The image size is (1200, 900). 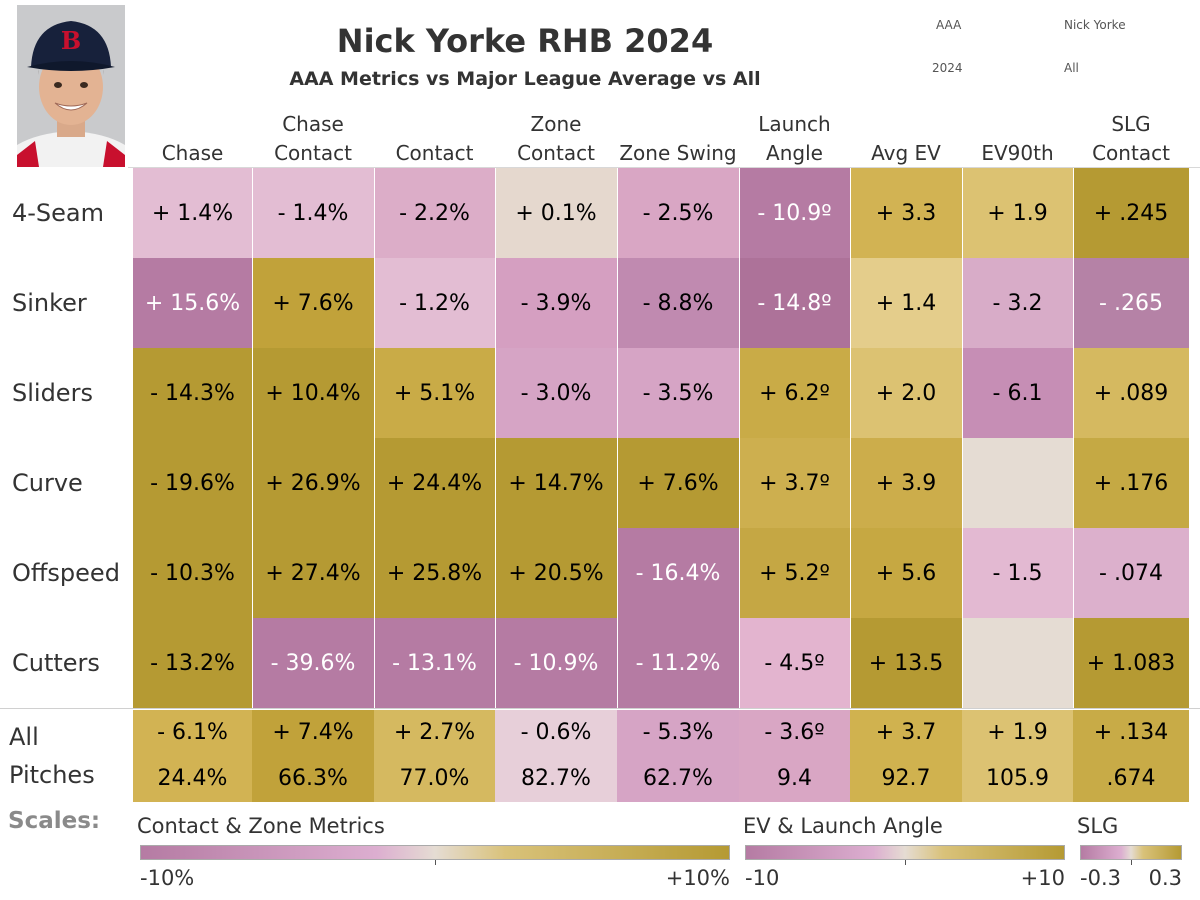 I want to click on column-header-line: SLG, so click(x=1131, y=124).